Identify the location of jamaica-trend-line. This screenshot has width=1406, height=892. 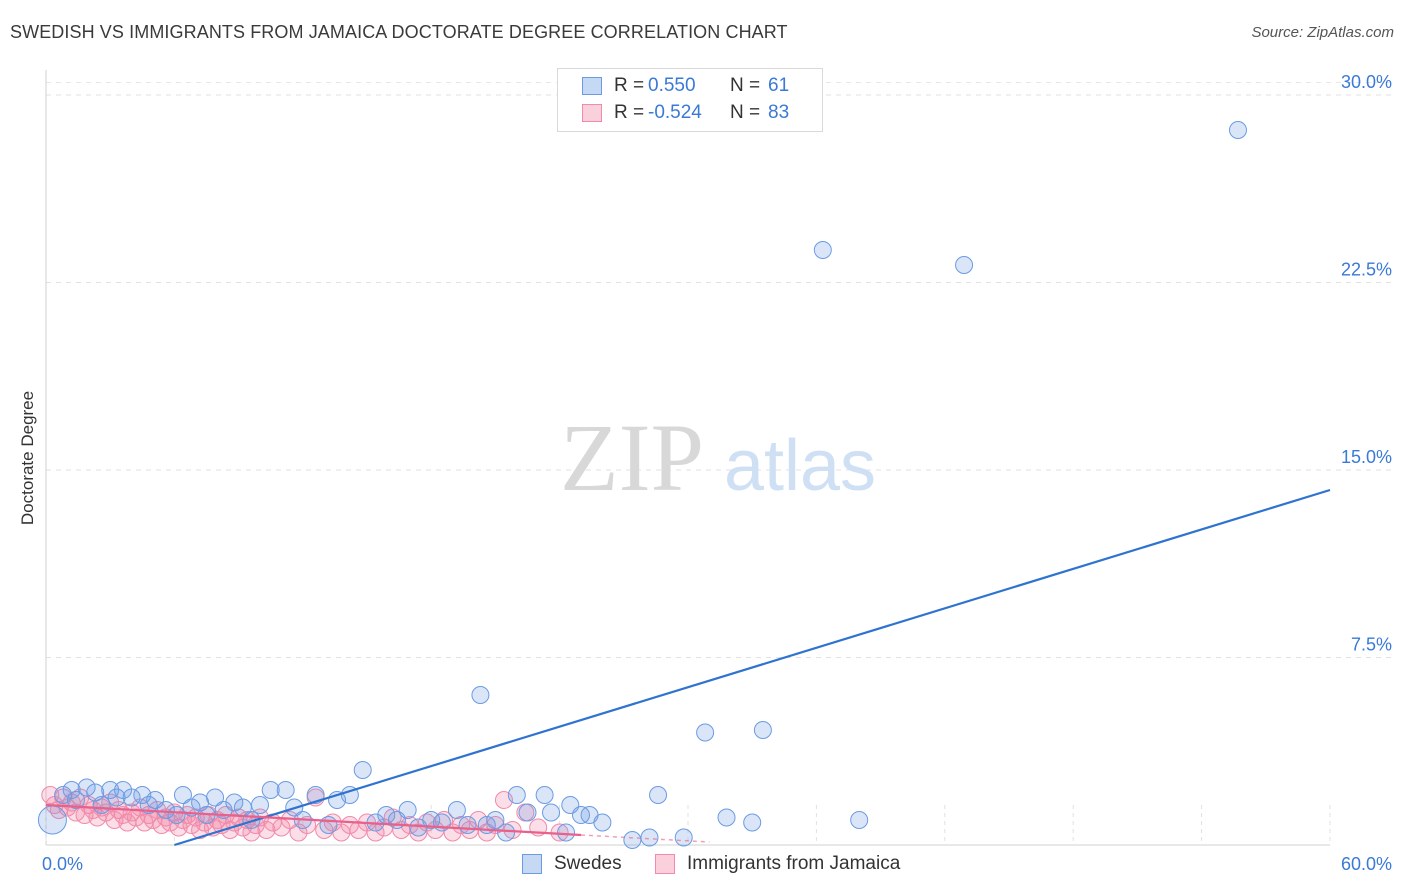
(313, 820).